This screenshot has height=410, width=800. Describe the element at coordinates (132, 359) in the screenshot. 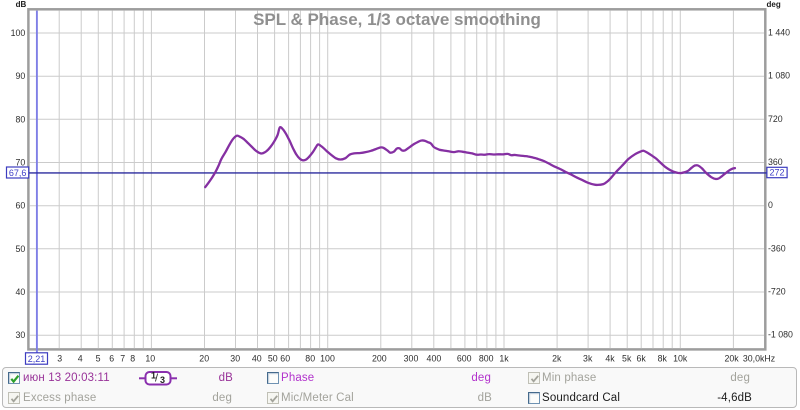

I see `svg-text: 8` at that location.